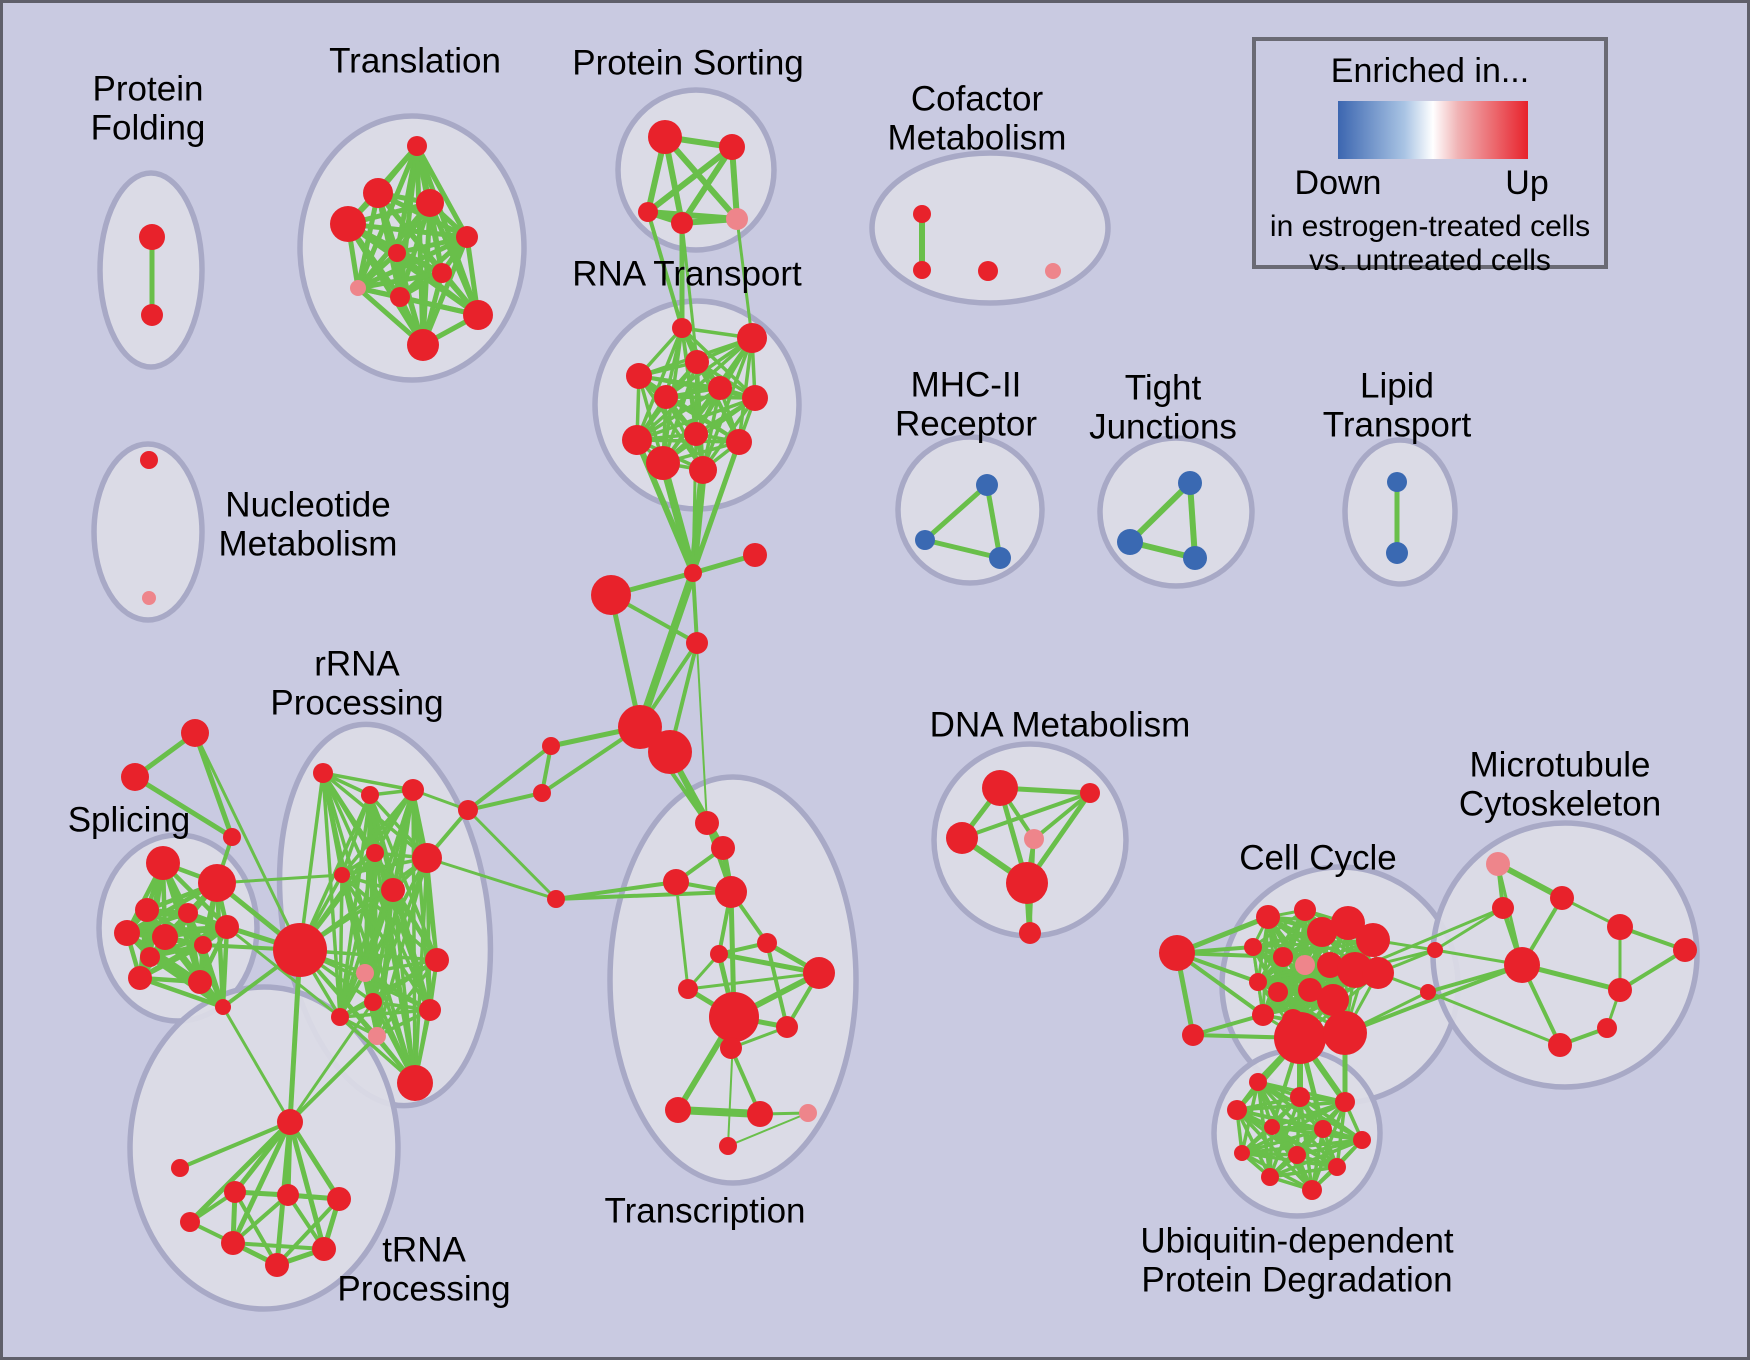 The image size is (1750, 1360). What do you see at coordinates (1163, 426) in the screenshot?
I see `cluster-label-tight-junctions: Junctions` at bounding box center [1163, 426].